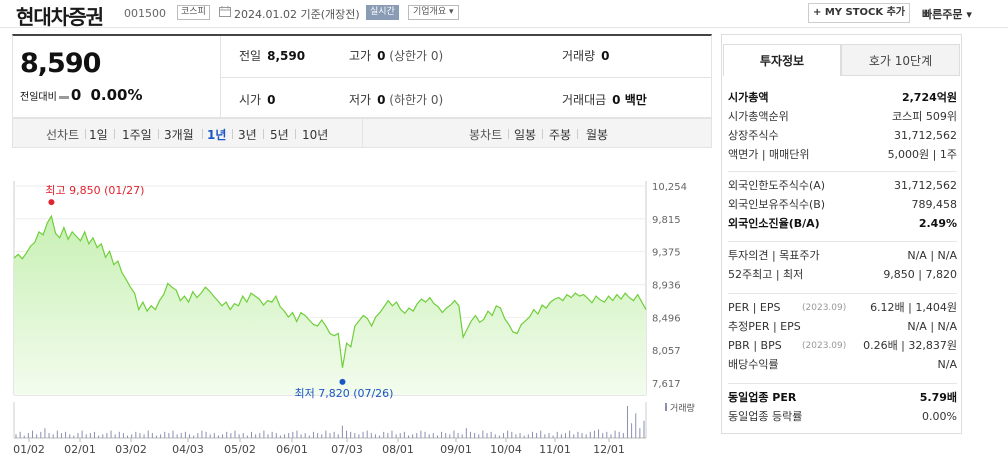 The width and height of the screenshot is (1008, 467). What do you see at coordinates (76, 95) in the screenshot?
I see `change-value: 0` at bounding box center [76, 95].